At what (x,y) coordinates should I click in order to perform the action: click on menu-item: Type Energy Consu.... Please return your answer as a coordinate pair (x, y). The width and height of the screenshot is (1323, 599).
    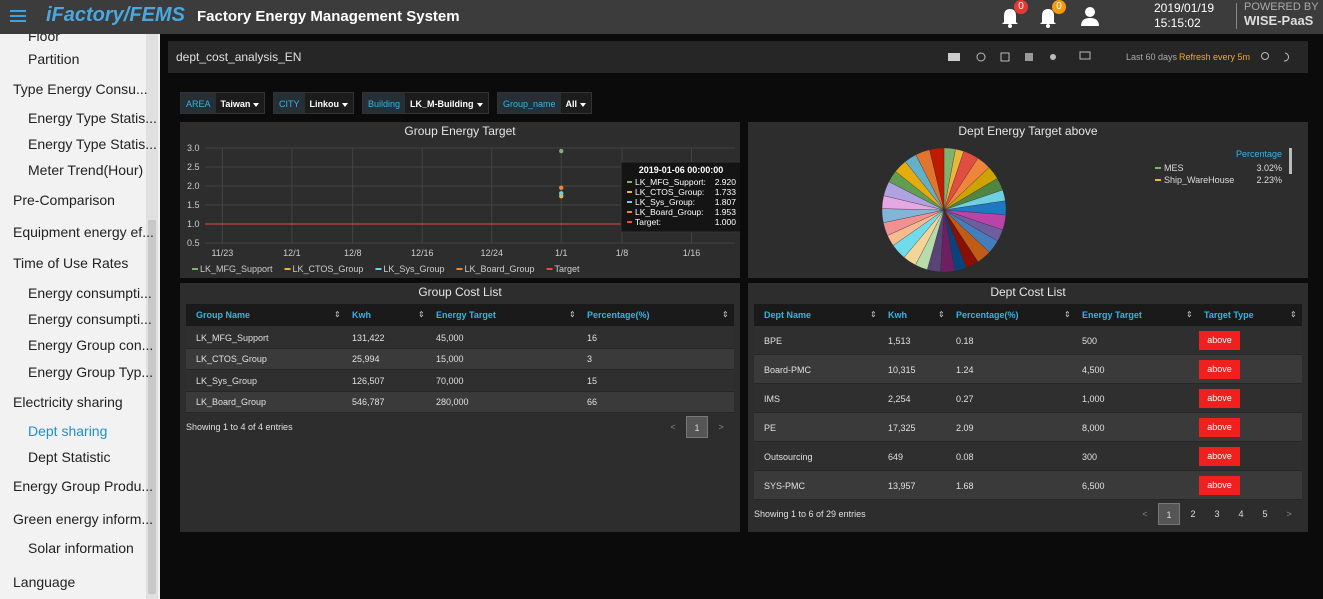
    Looking at the image, I should click on (80, 89).